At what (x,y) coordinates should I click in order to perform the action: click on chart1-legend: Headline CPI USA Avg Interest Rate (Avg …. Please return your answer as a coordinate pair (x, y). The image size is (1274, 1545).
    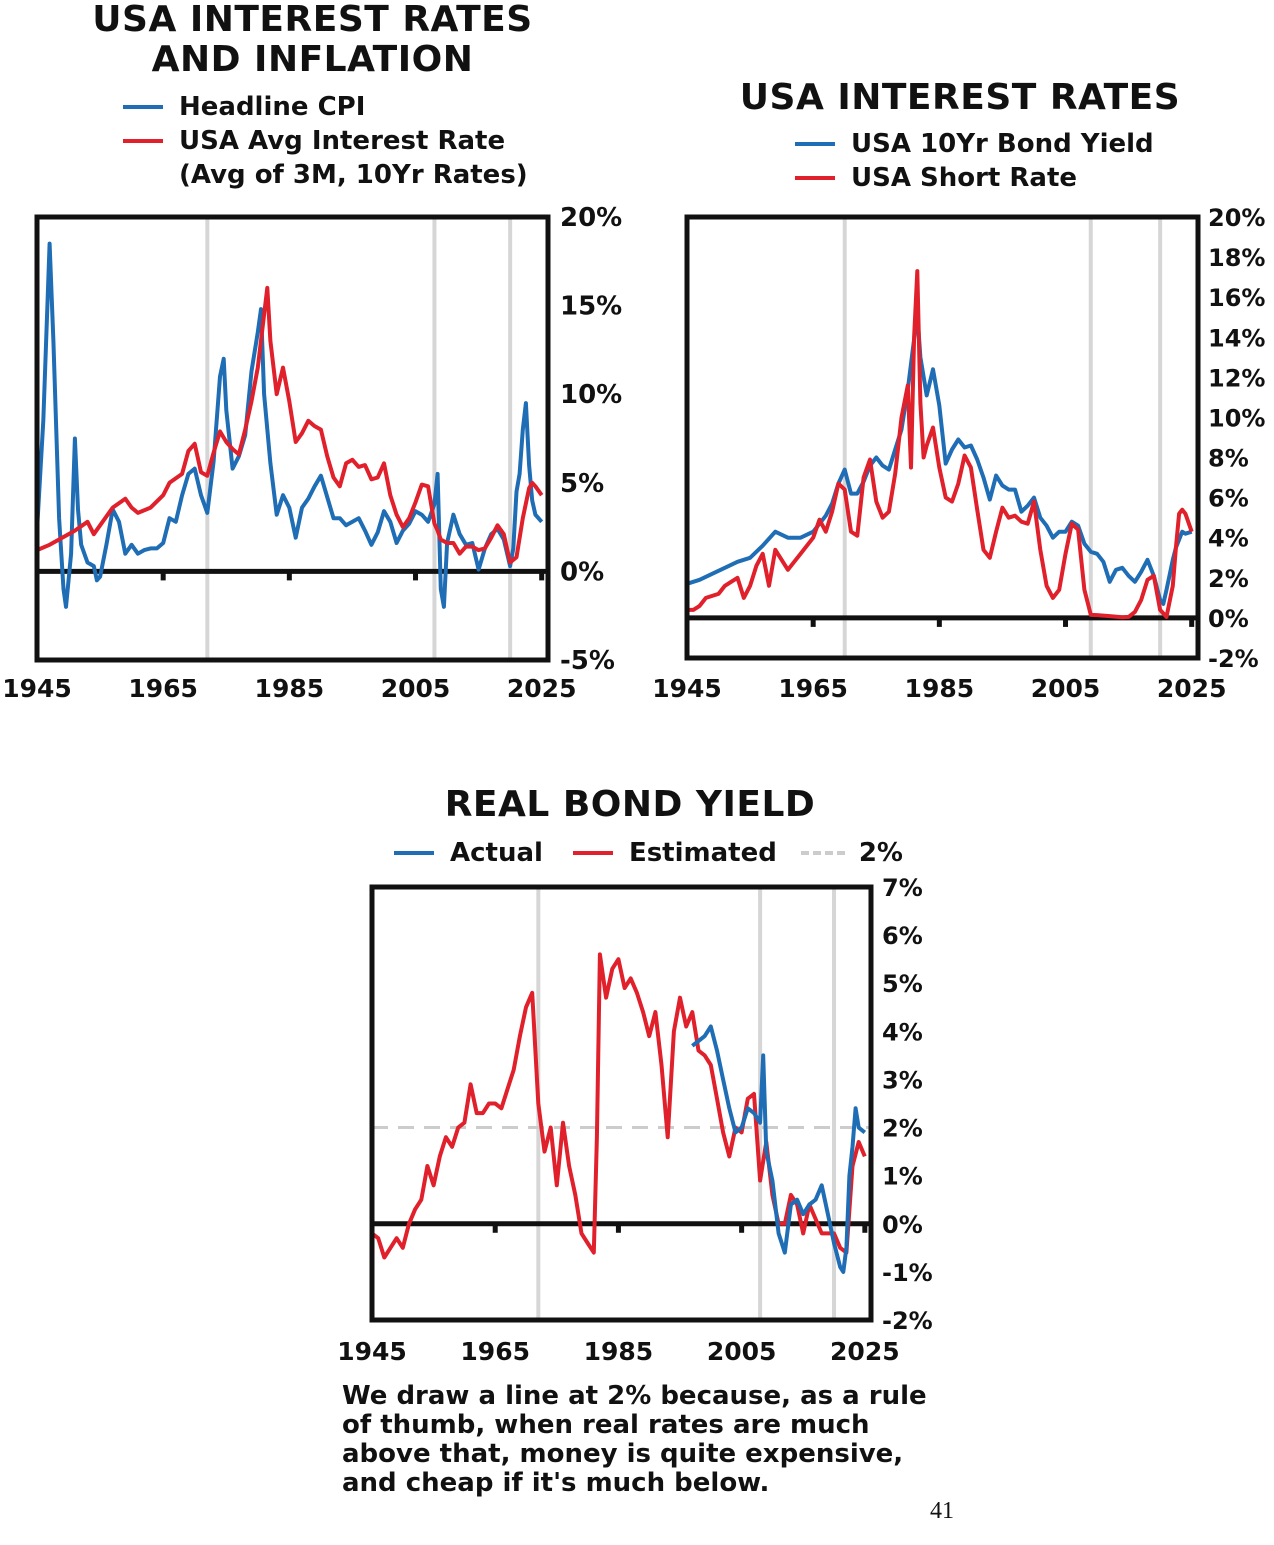
    Looking at the image, I should click on (325, 141).